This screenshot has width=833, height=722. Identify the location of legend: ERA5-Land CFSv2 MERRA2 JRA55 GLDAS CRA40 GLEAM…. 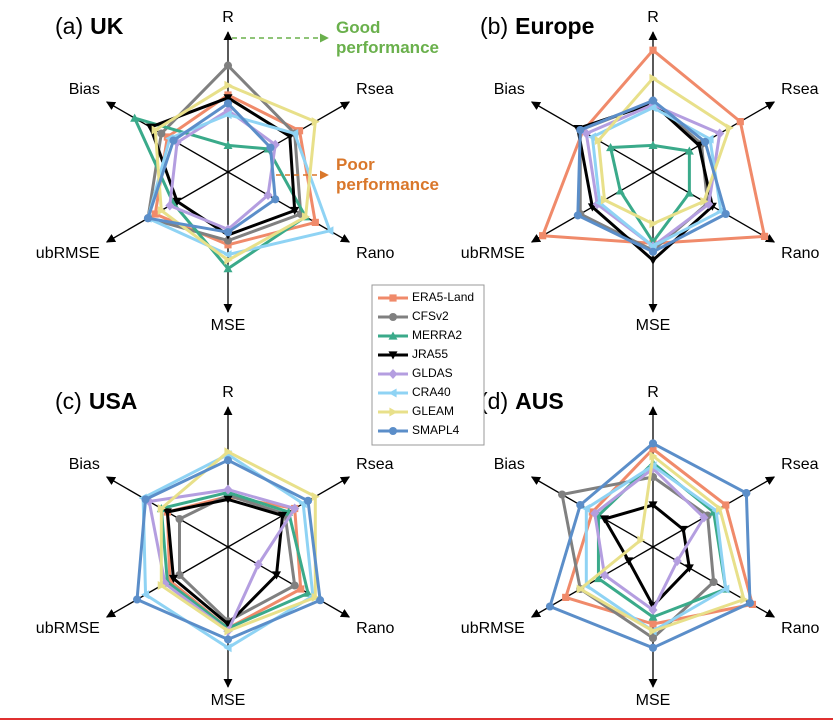
(428, 365).